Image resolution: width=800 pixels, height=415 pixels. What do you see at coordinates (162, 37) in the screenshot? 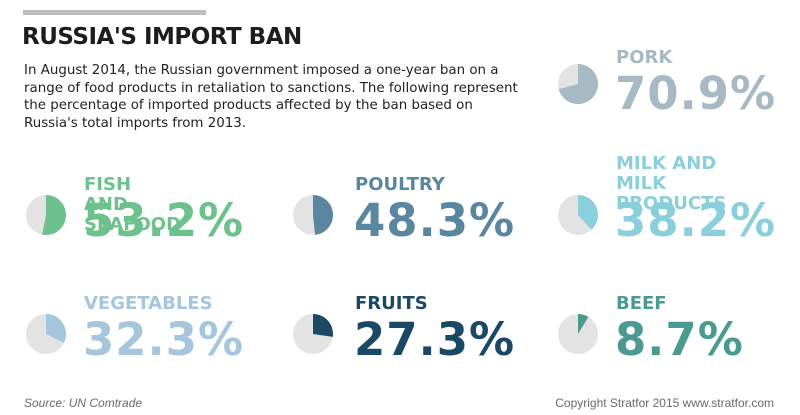
I see `page-title: RUSSIA'S IMPORT BAN` at bounding box center [162, 37].